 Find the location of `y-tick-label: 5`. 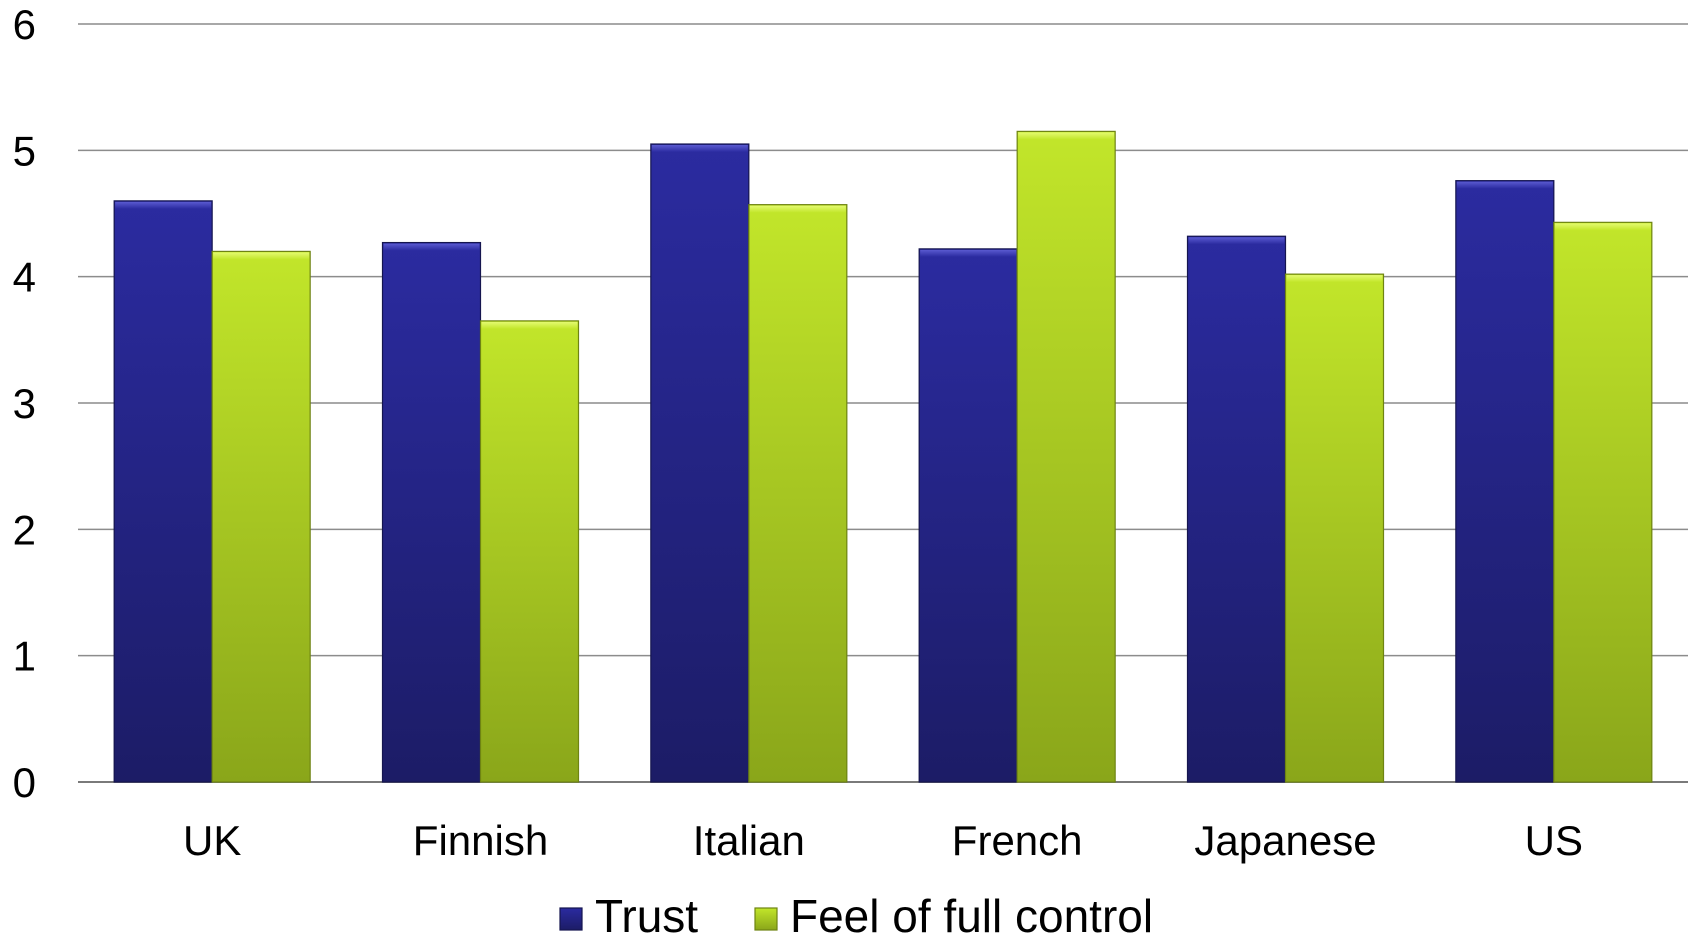

y-tick-label: 5 is located at coordinates (24, 150).